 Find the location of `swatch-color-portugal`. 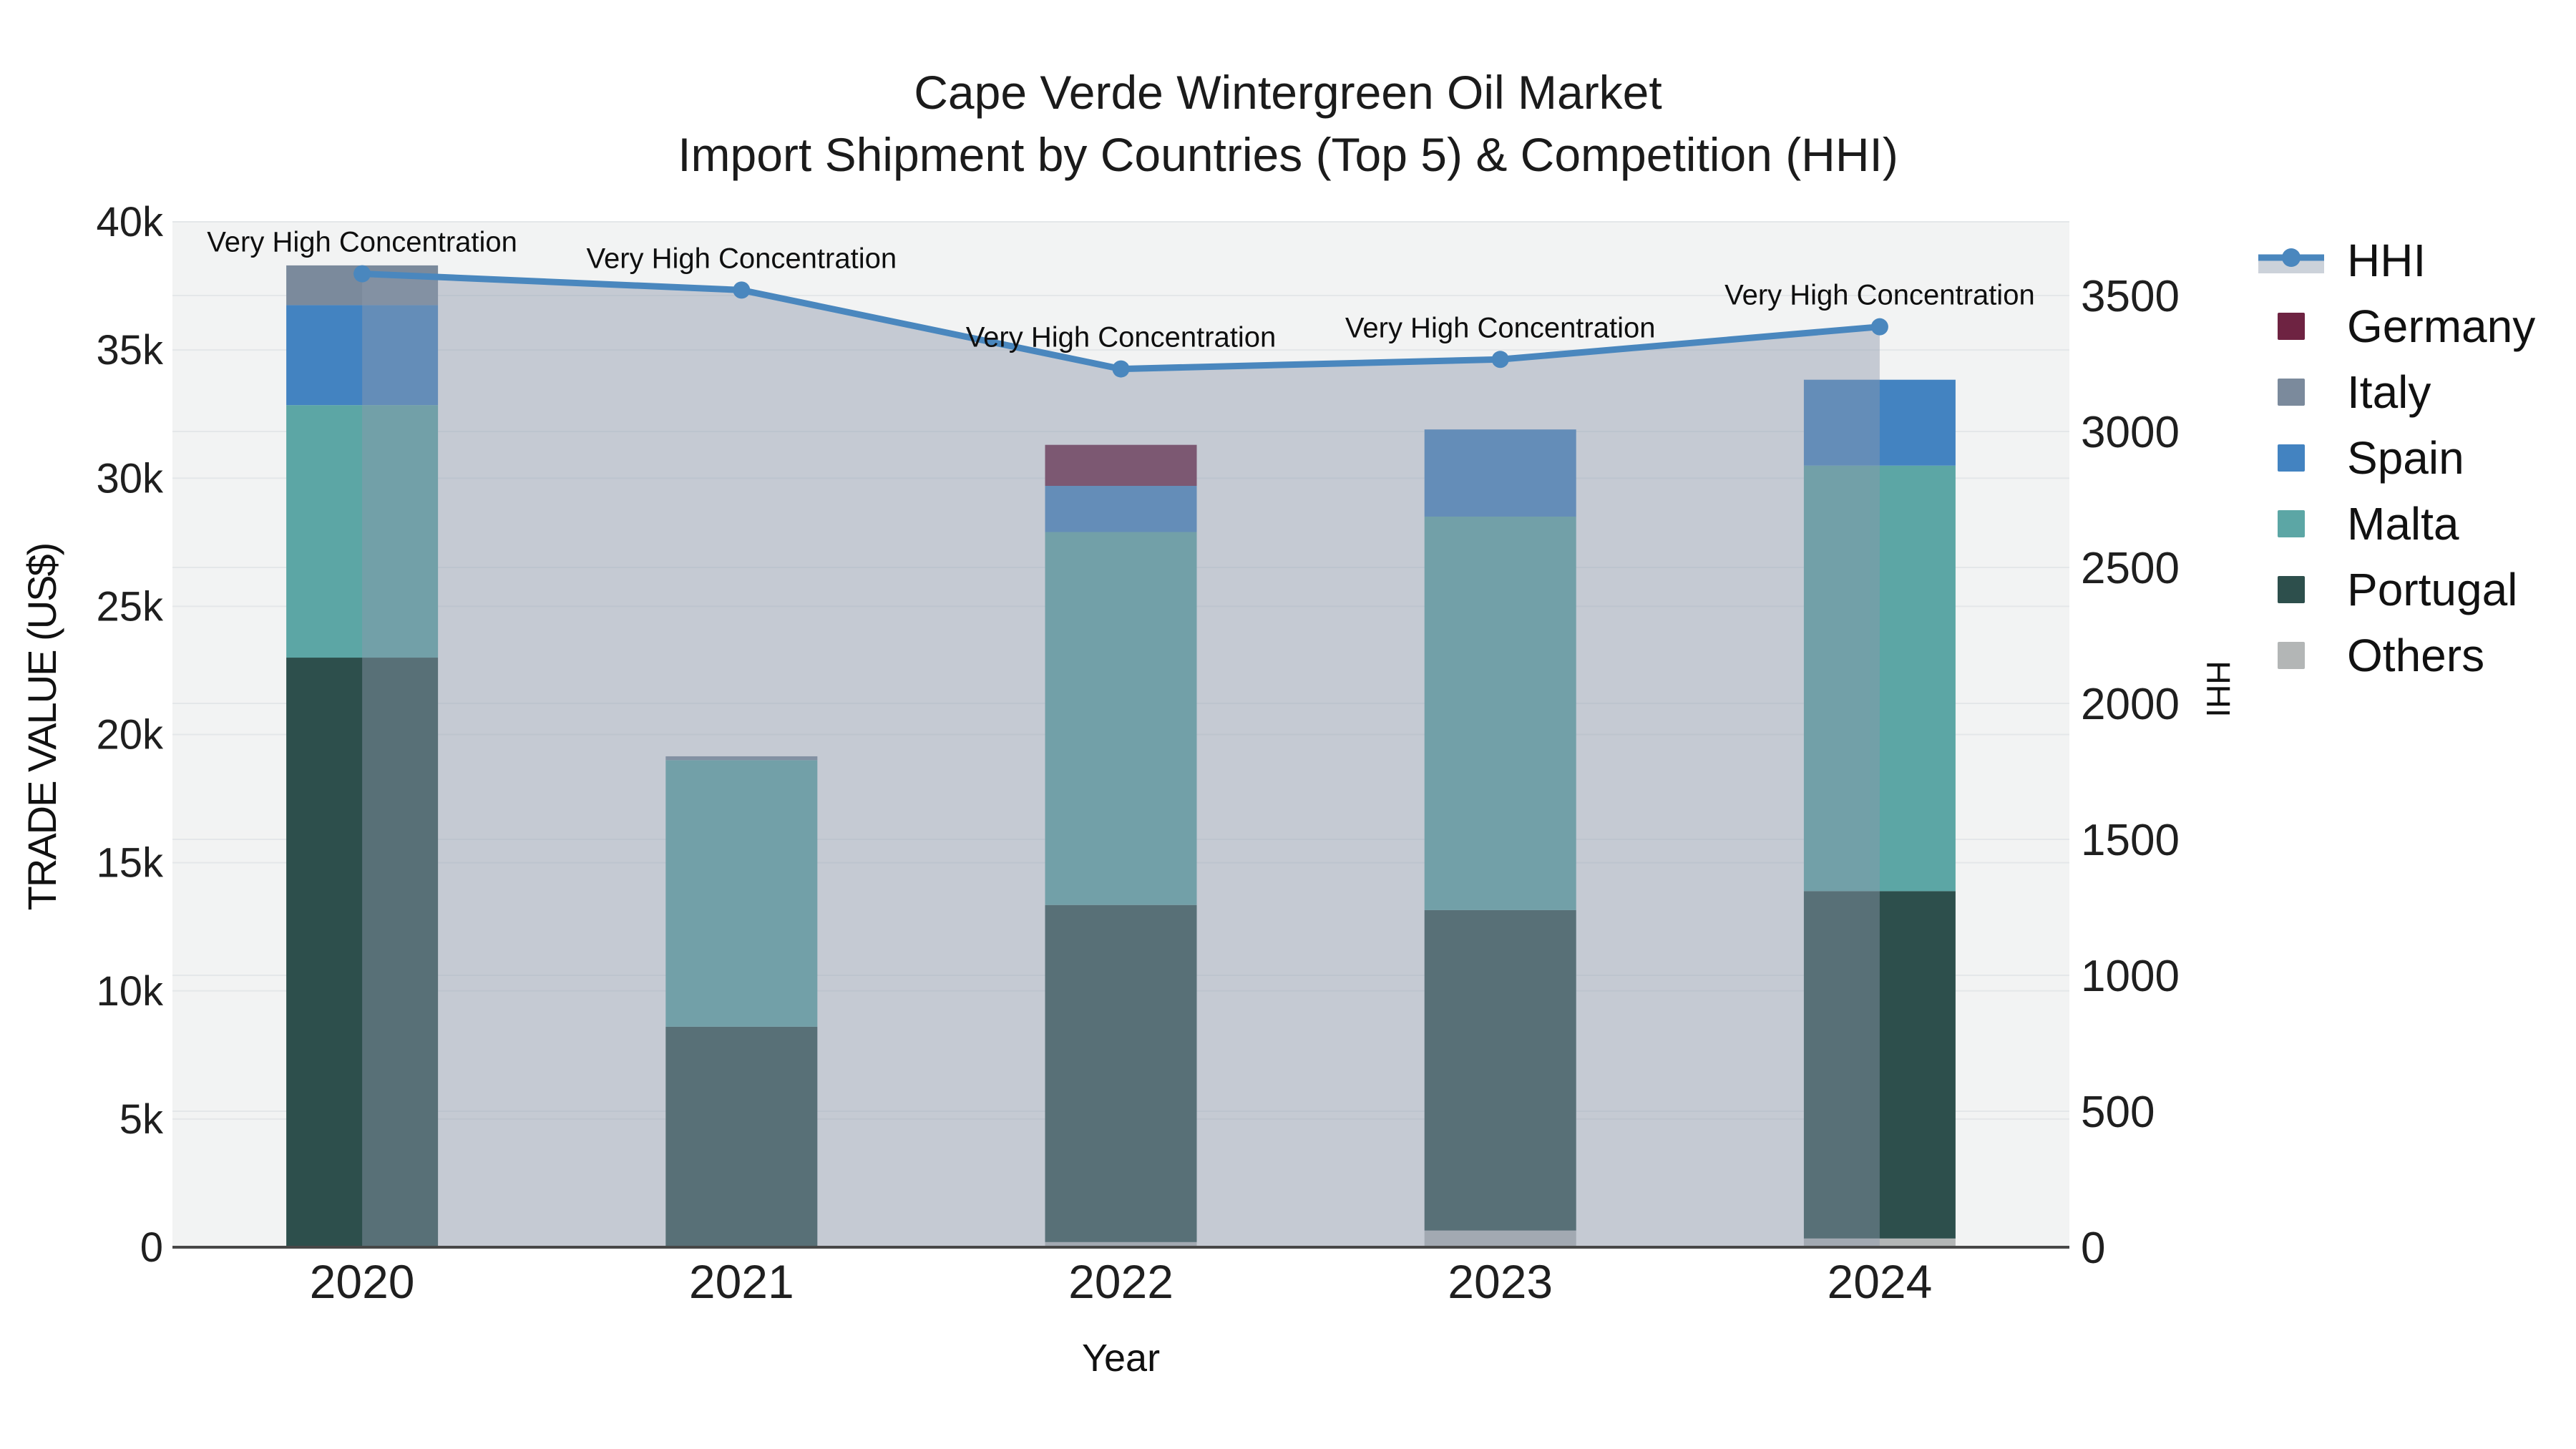

swatch-color-portugal is located at coordinates (2291, 589).